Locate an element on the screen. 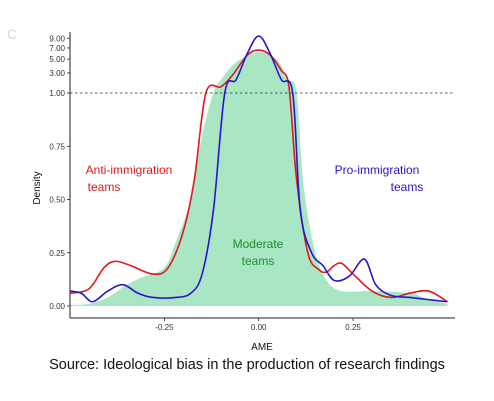 This screenshot has height=401, width=494. y-tick-label: 5.00 is located at coordinates (57, 59).